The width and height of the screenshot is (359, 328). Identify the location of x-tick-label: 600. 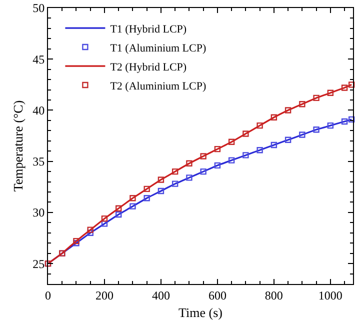
(217, 295).